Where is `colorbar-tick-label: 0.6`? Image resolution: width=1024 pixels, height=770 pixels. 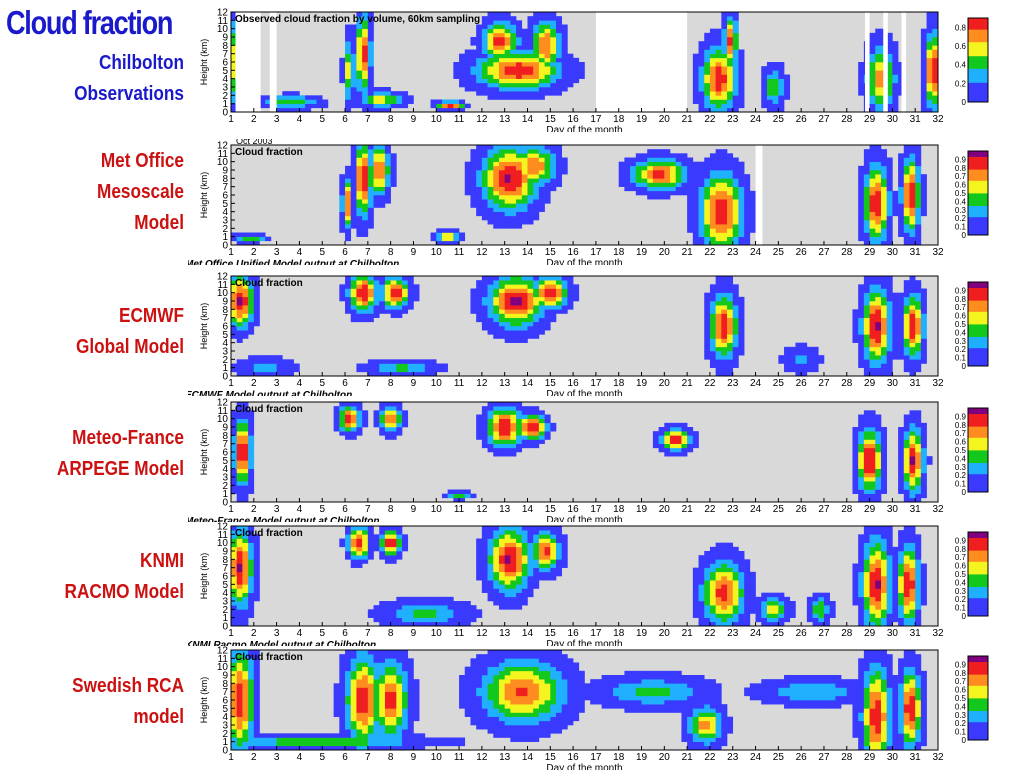 colorbar-tick-label: 0.6 is located at coordinates (961, 185).